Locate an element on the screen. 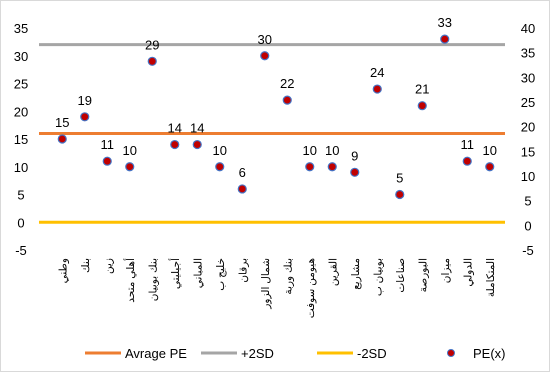 This screenshot has height=376, width=550. x-tick-label: هيومن سوفت is located at coordinates (311, 288).